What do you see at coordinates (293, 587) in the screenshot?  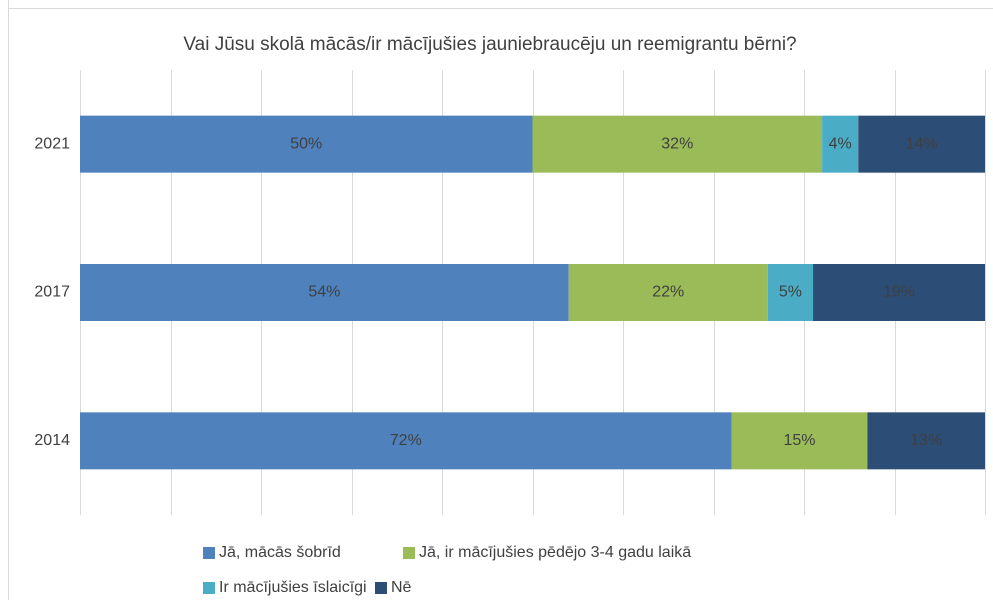 I see `legend-label: Ir mācījušies īslaicīgi` at bounding box center [293, 587].